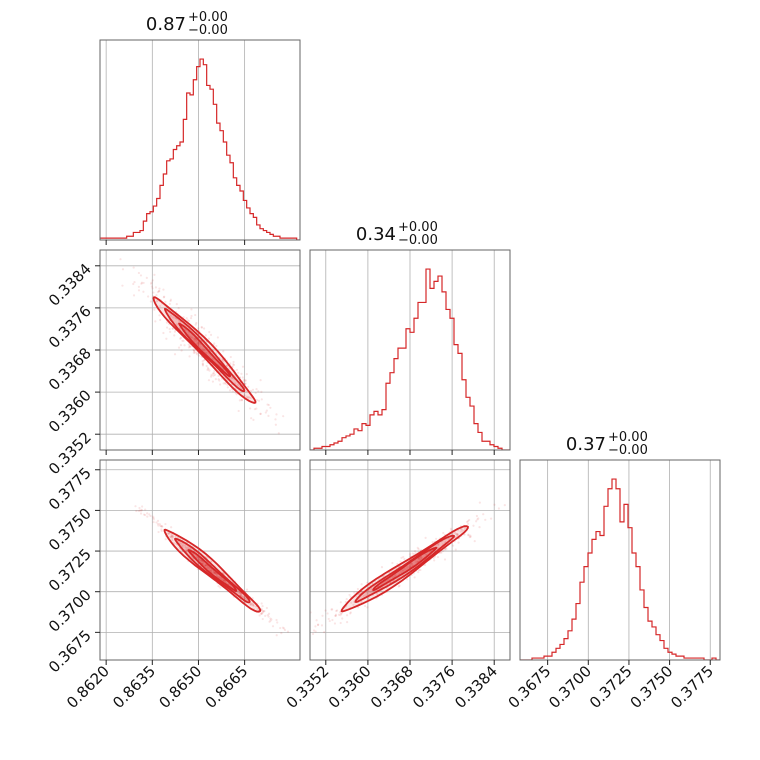  Describe the element at coordinates (70, 651) in the screenshot. I see `y-tick-label: 0.3675` at that location.